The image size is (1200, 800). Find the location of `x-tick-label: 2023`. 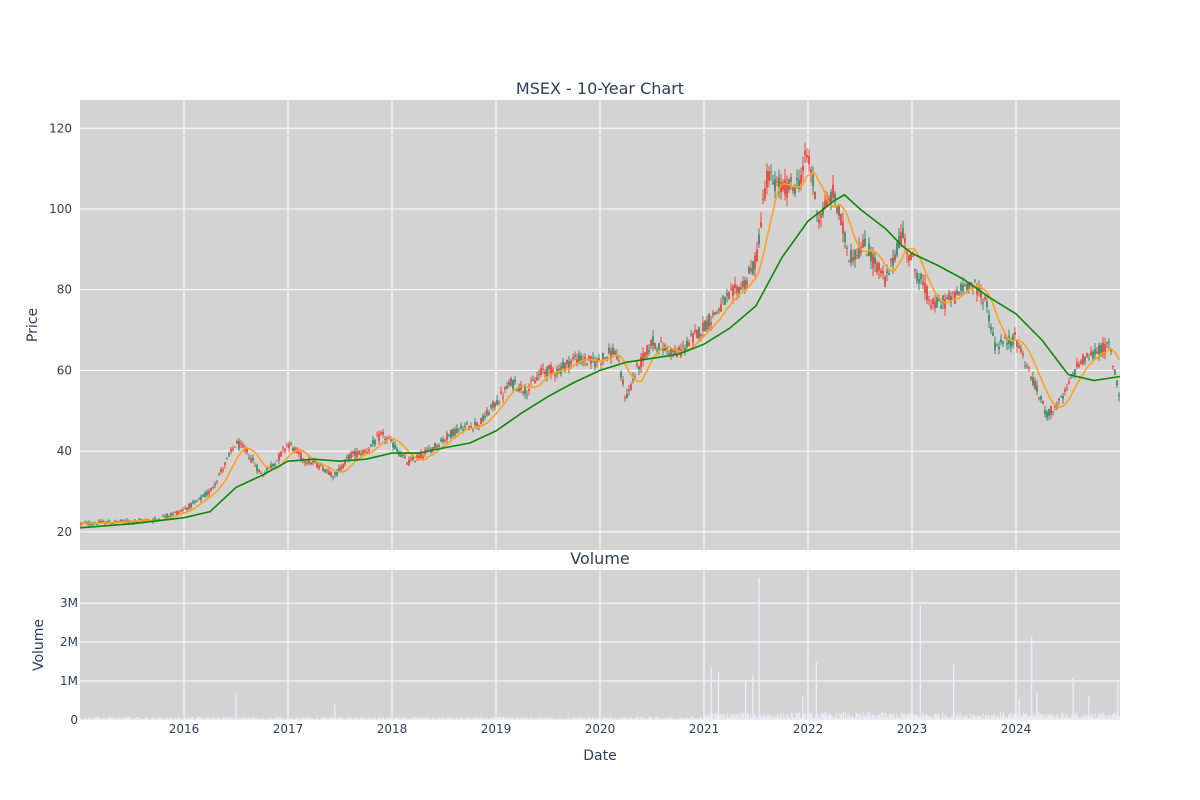

x-tick-label: 2023 is located at coordinates (912, 729).